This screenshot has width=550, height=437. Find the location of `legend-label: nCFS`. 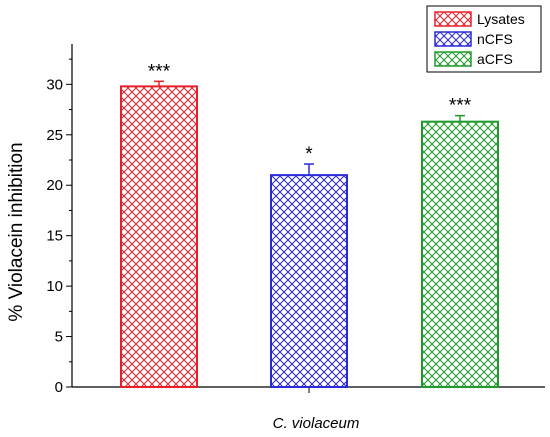

legend-label: nCFS is located at coordinates (495, 39).